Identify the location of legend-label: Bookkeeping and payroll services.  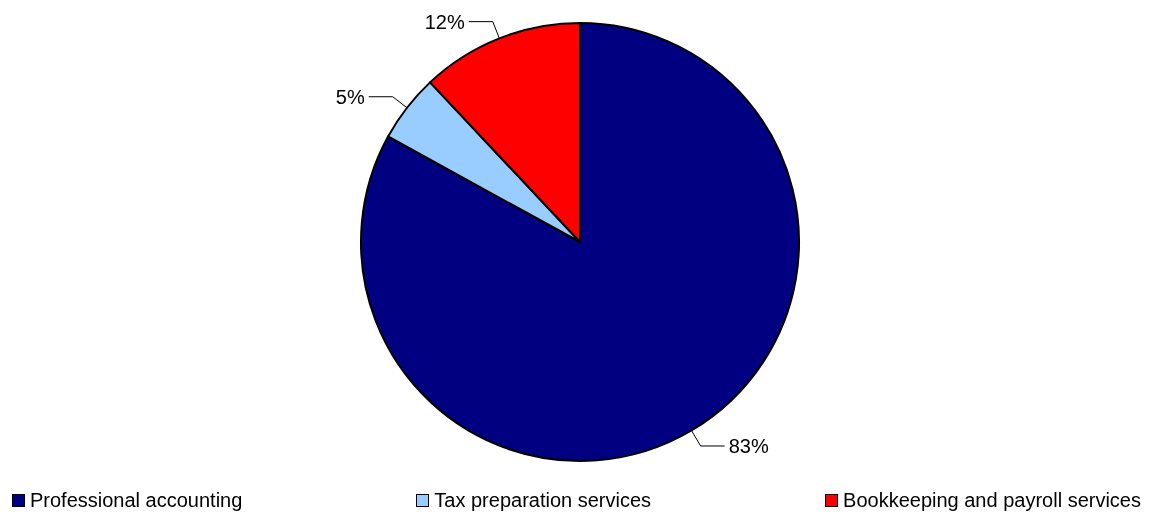
(992, 500).